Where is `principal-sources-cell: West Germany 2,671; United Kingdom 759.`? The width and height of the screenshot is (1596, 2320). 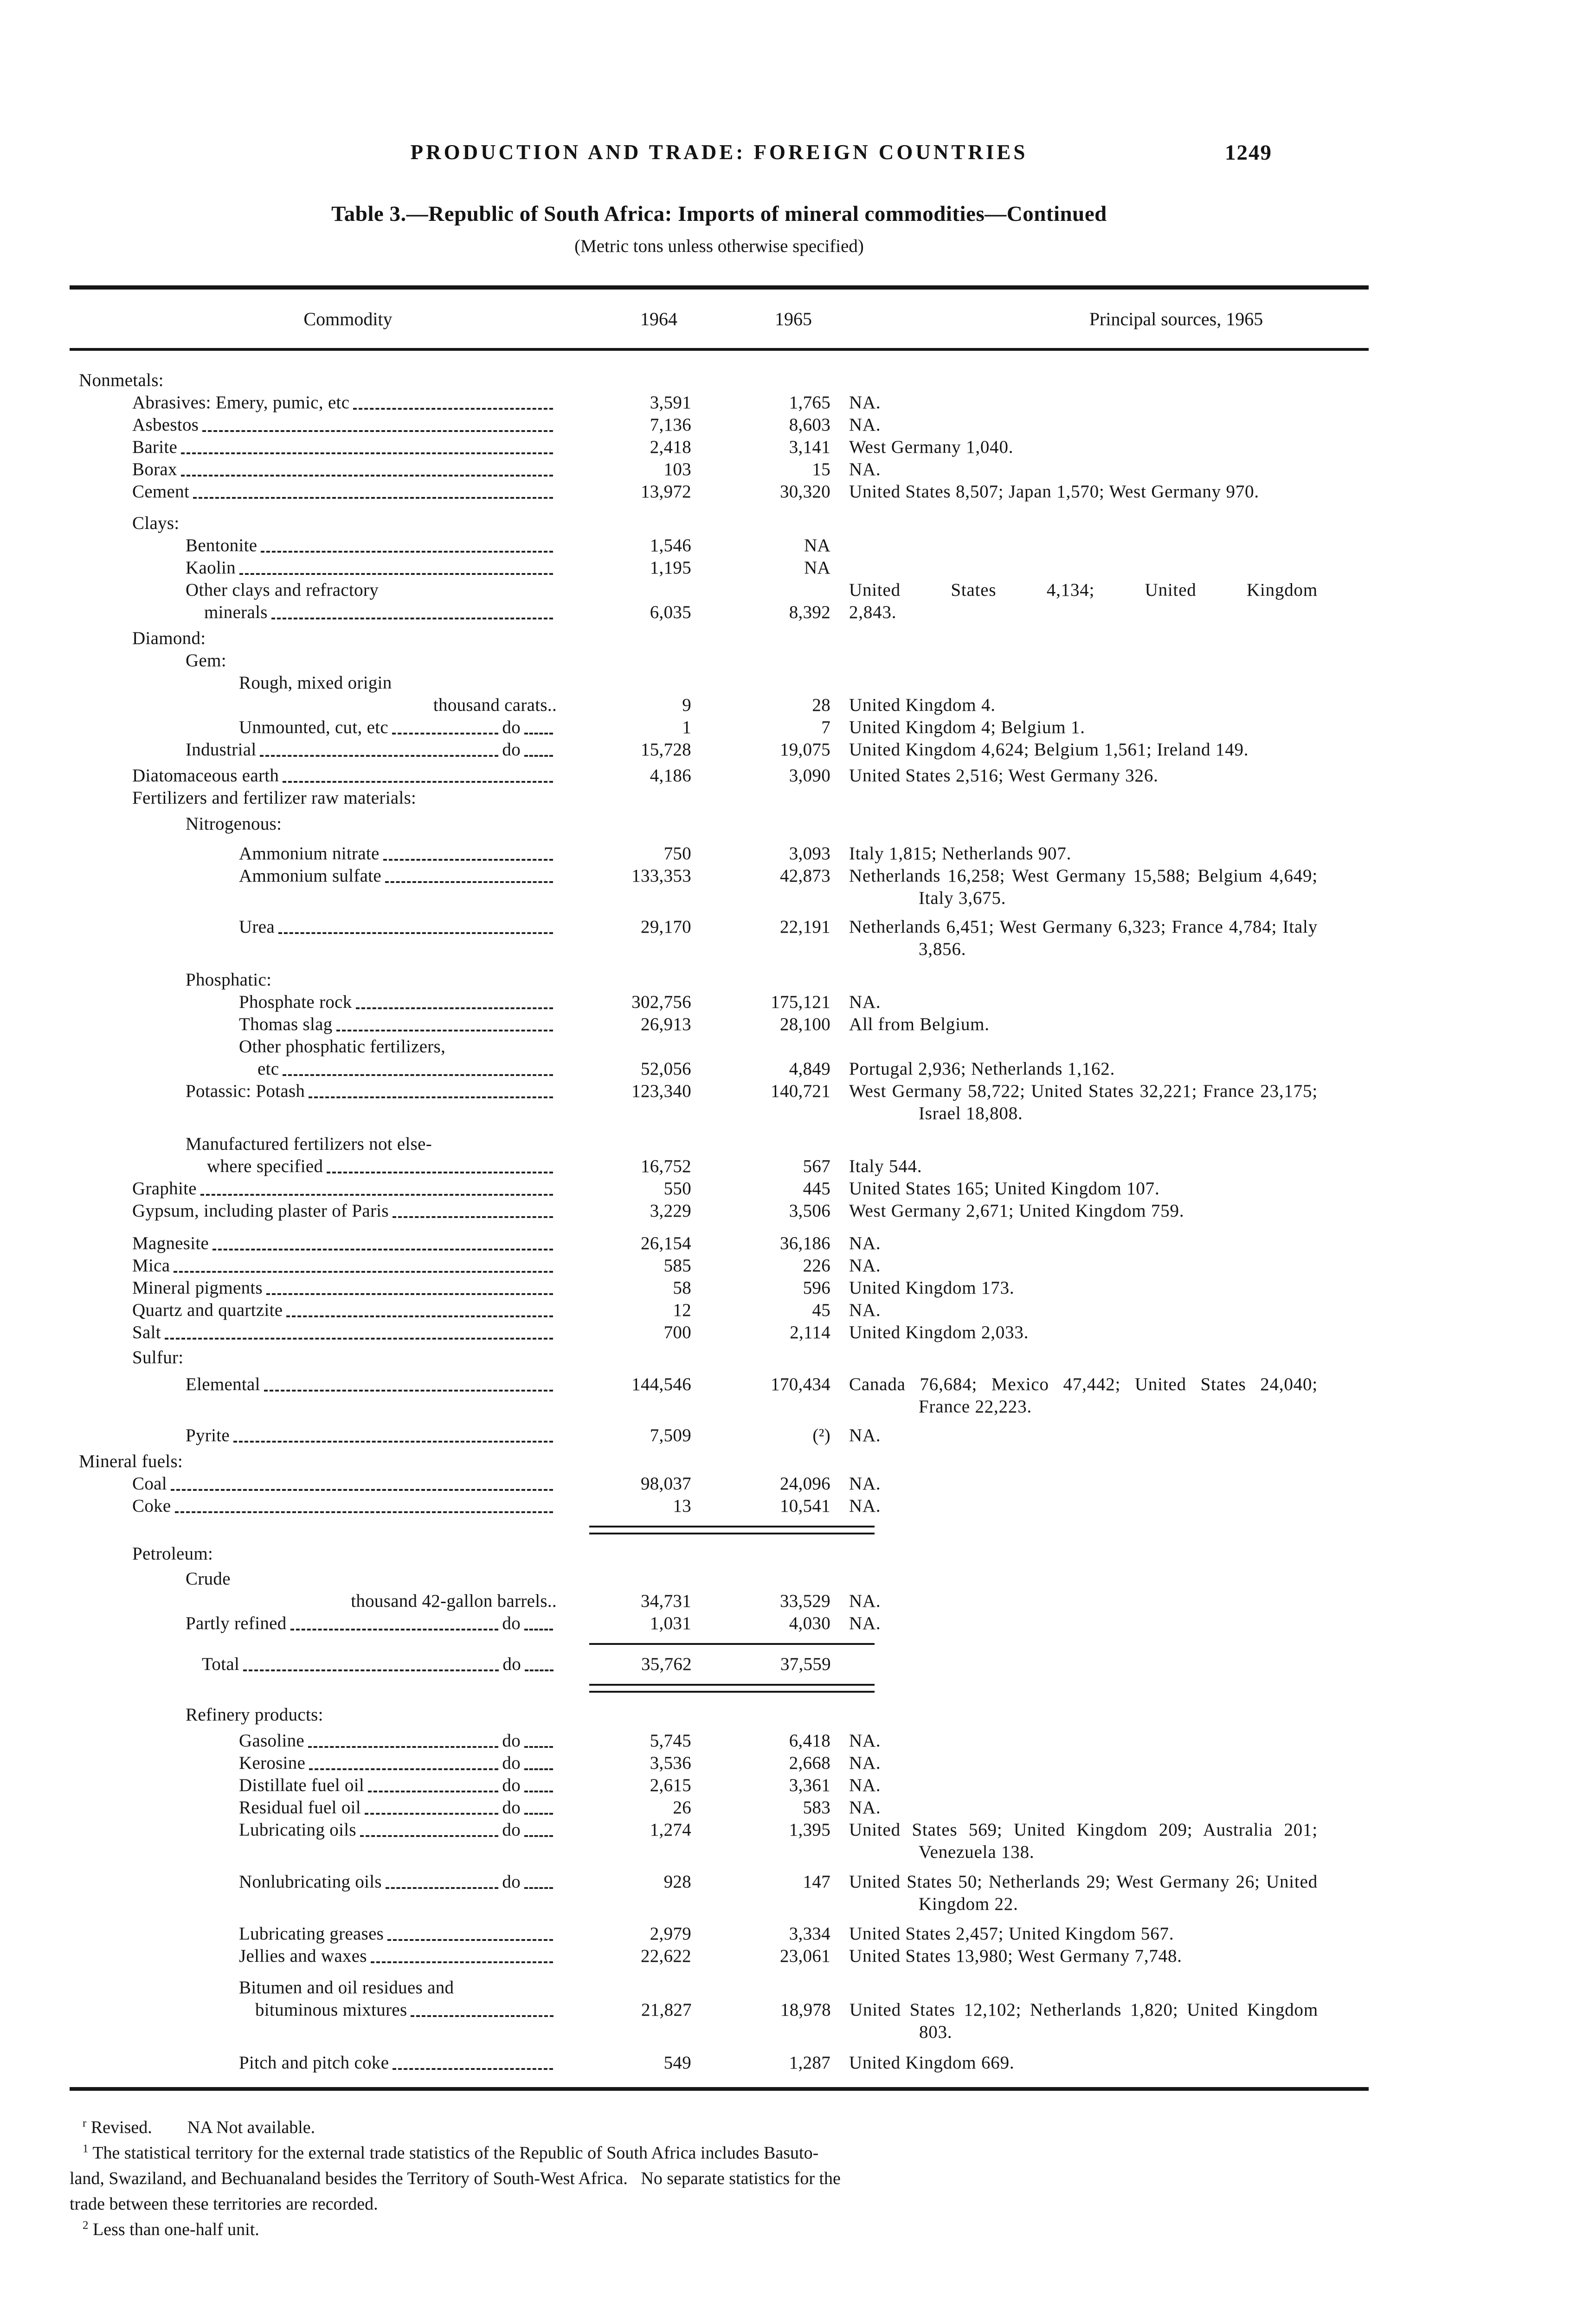 principal-sources-cell: West Germany 2,671; United Kingdom 759. is located at coordinates (1017, 1211).